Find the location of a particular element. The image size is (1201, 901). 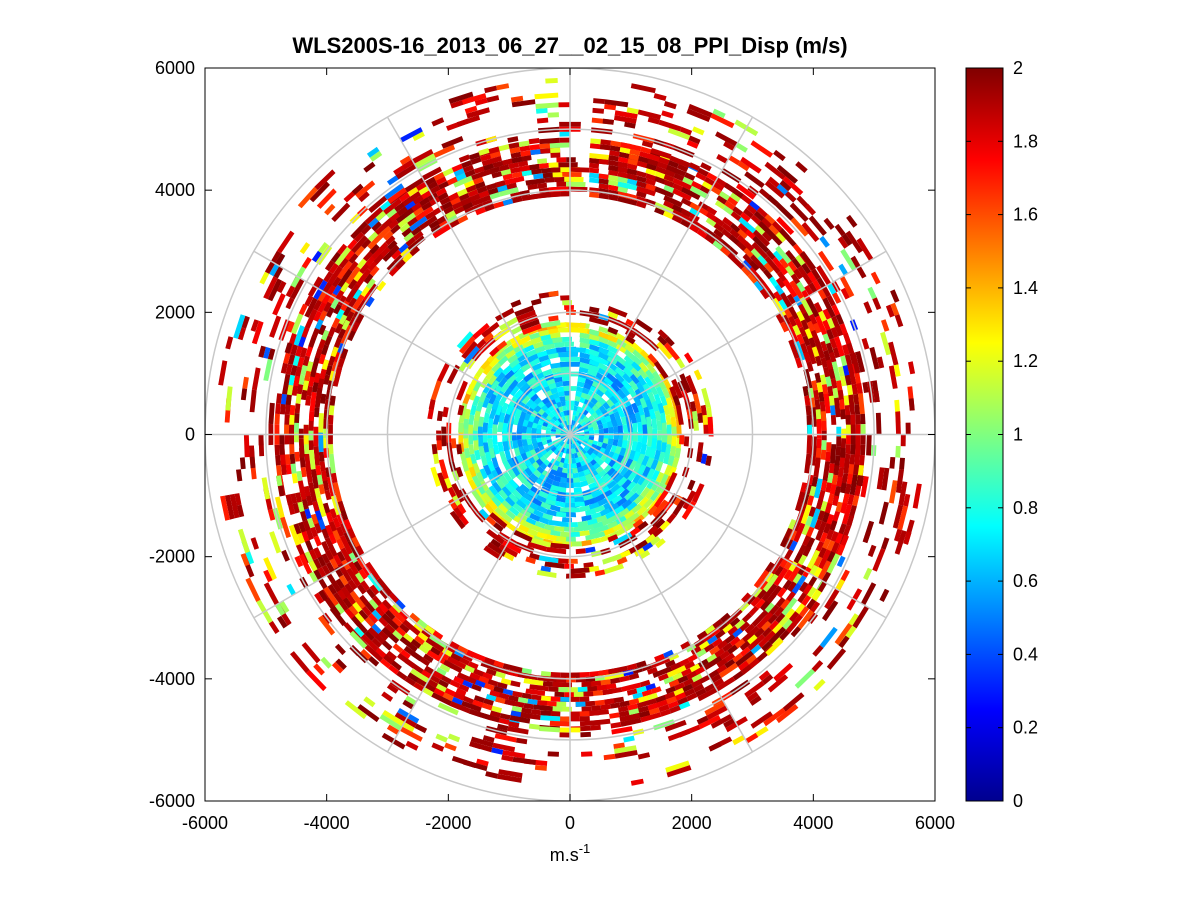

y-tick-label: 4000 is located at coordinates (175, 190).